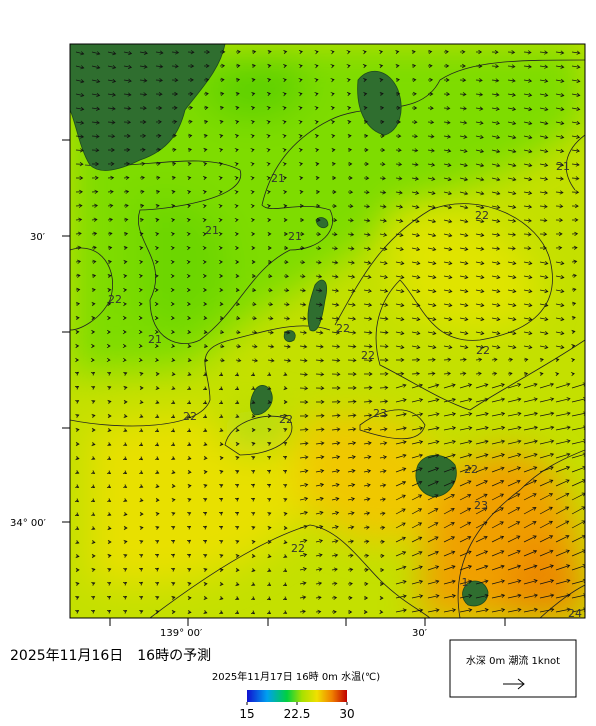 The height and width of the screenshot is (726, 596). Describe the element at coordinates (482, 215) in the screenshot. I see `contour-label: 22` at that location.